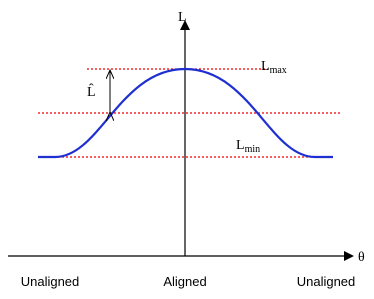 Image resolution: width=374 pixels, height=299 pixels. I want to click on lmax-label: Lmax, so click(274, 67).